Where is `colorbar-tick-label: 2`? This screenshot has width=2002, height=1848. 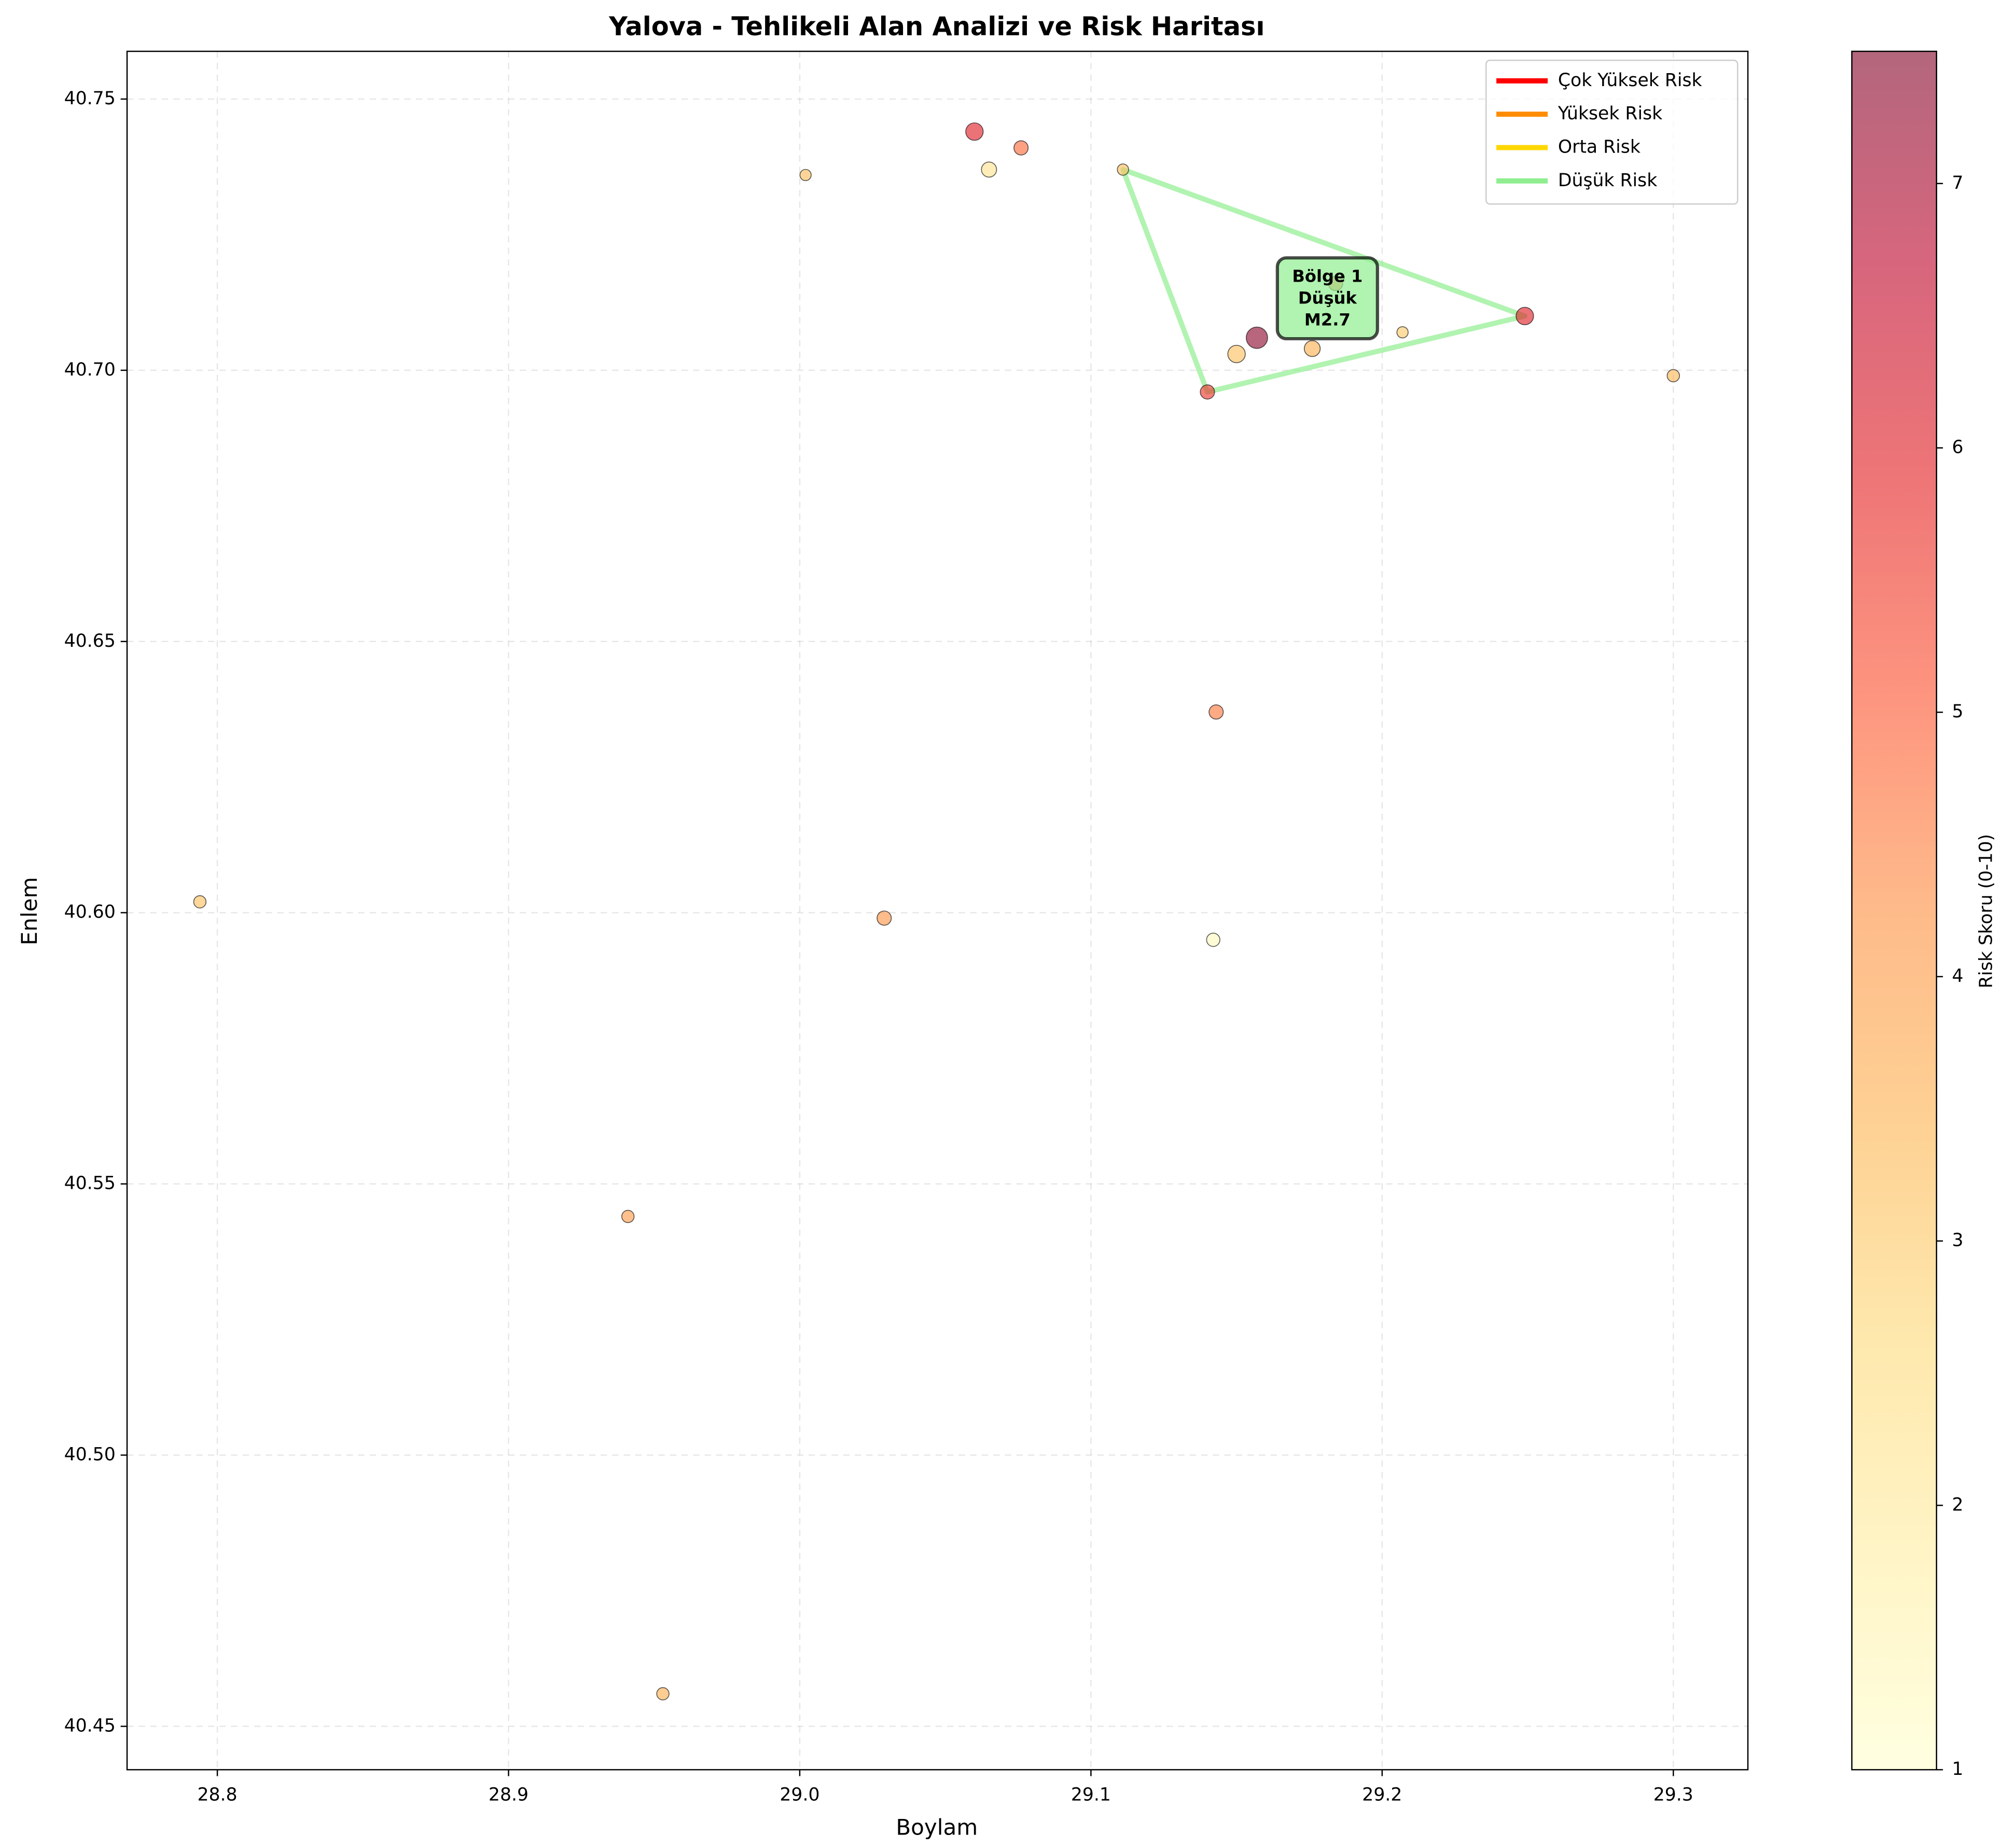
colorbar-tick-label: 2 is located at coordinates (1957, 1504).